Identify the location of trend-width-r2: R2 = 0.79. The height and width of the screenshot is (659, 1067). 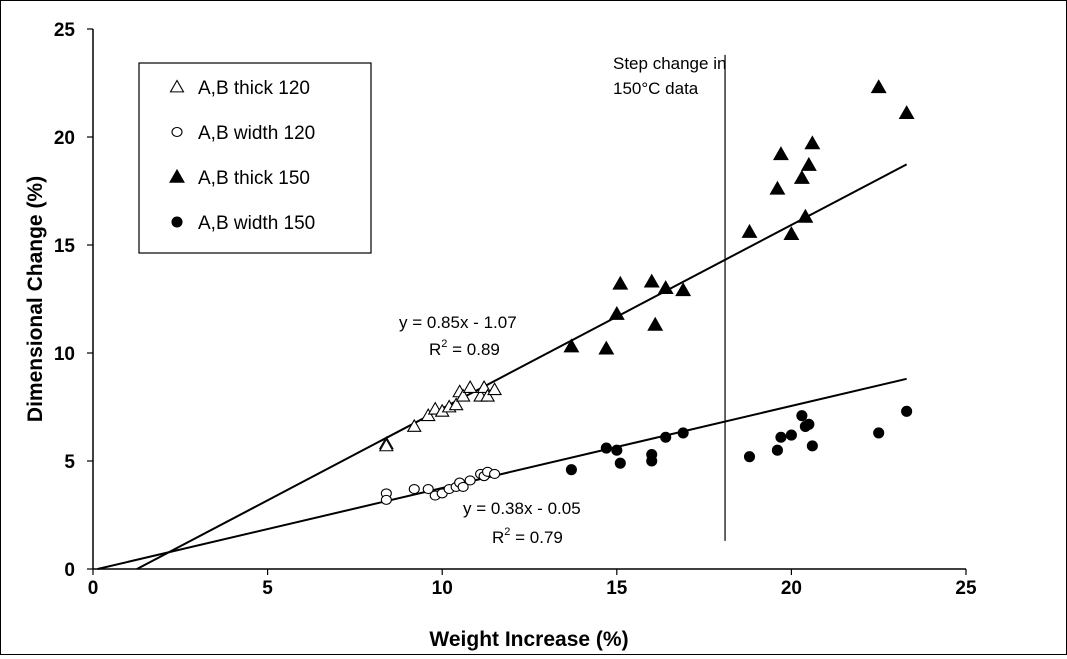
(527, 536).